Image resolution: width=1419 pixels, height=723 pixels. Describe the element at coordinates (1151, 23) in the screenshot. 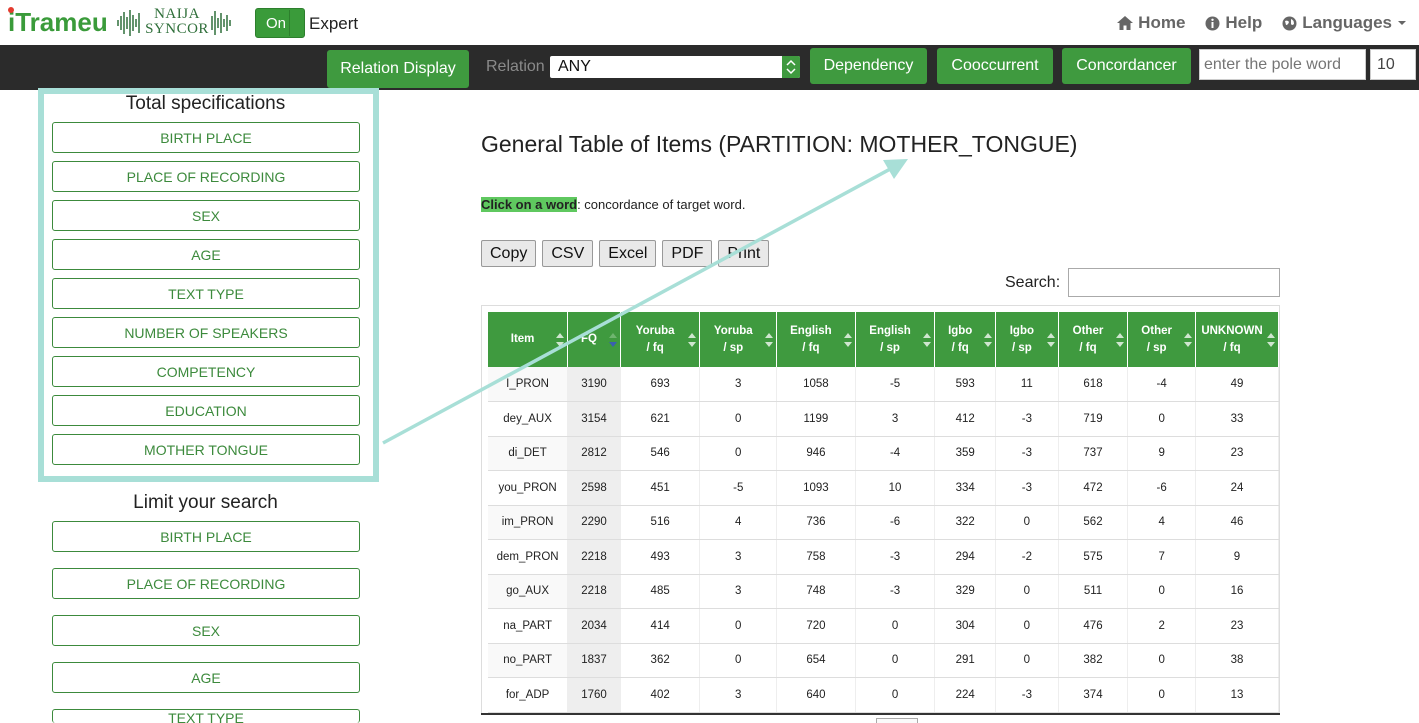

I see `nav-home: Home` at that location.